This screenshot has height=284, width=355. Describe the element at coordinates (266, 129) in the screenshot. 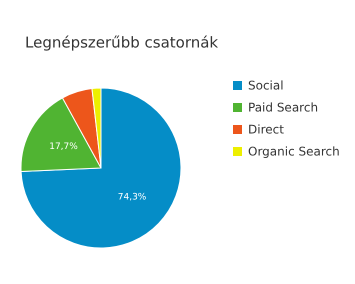

I see `legend-label: Direct` at that location.